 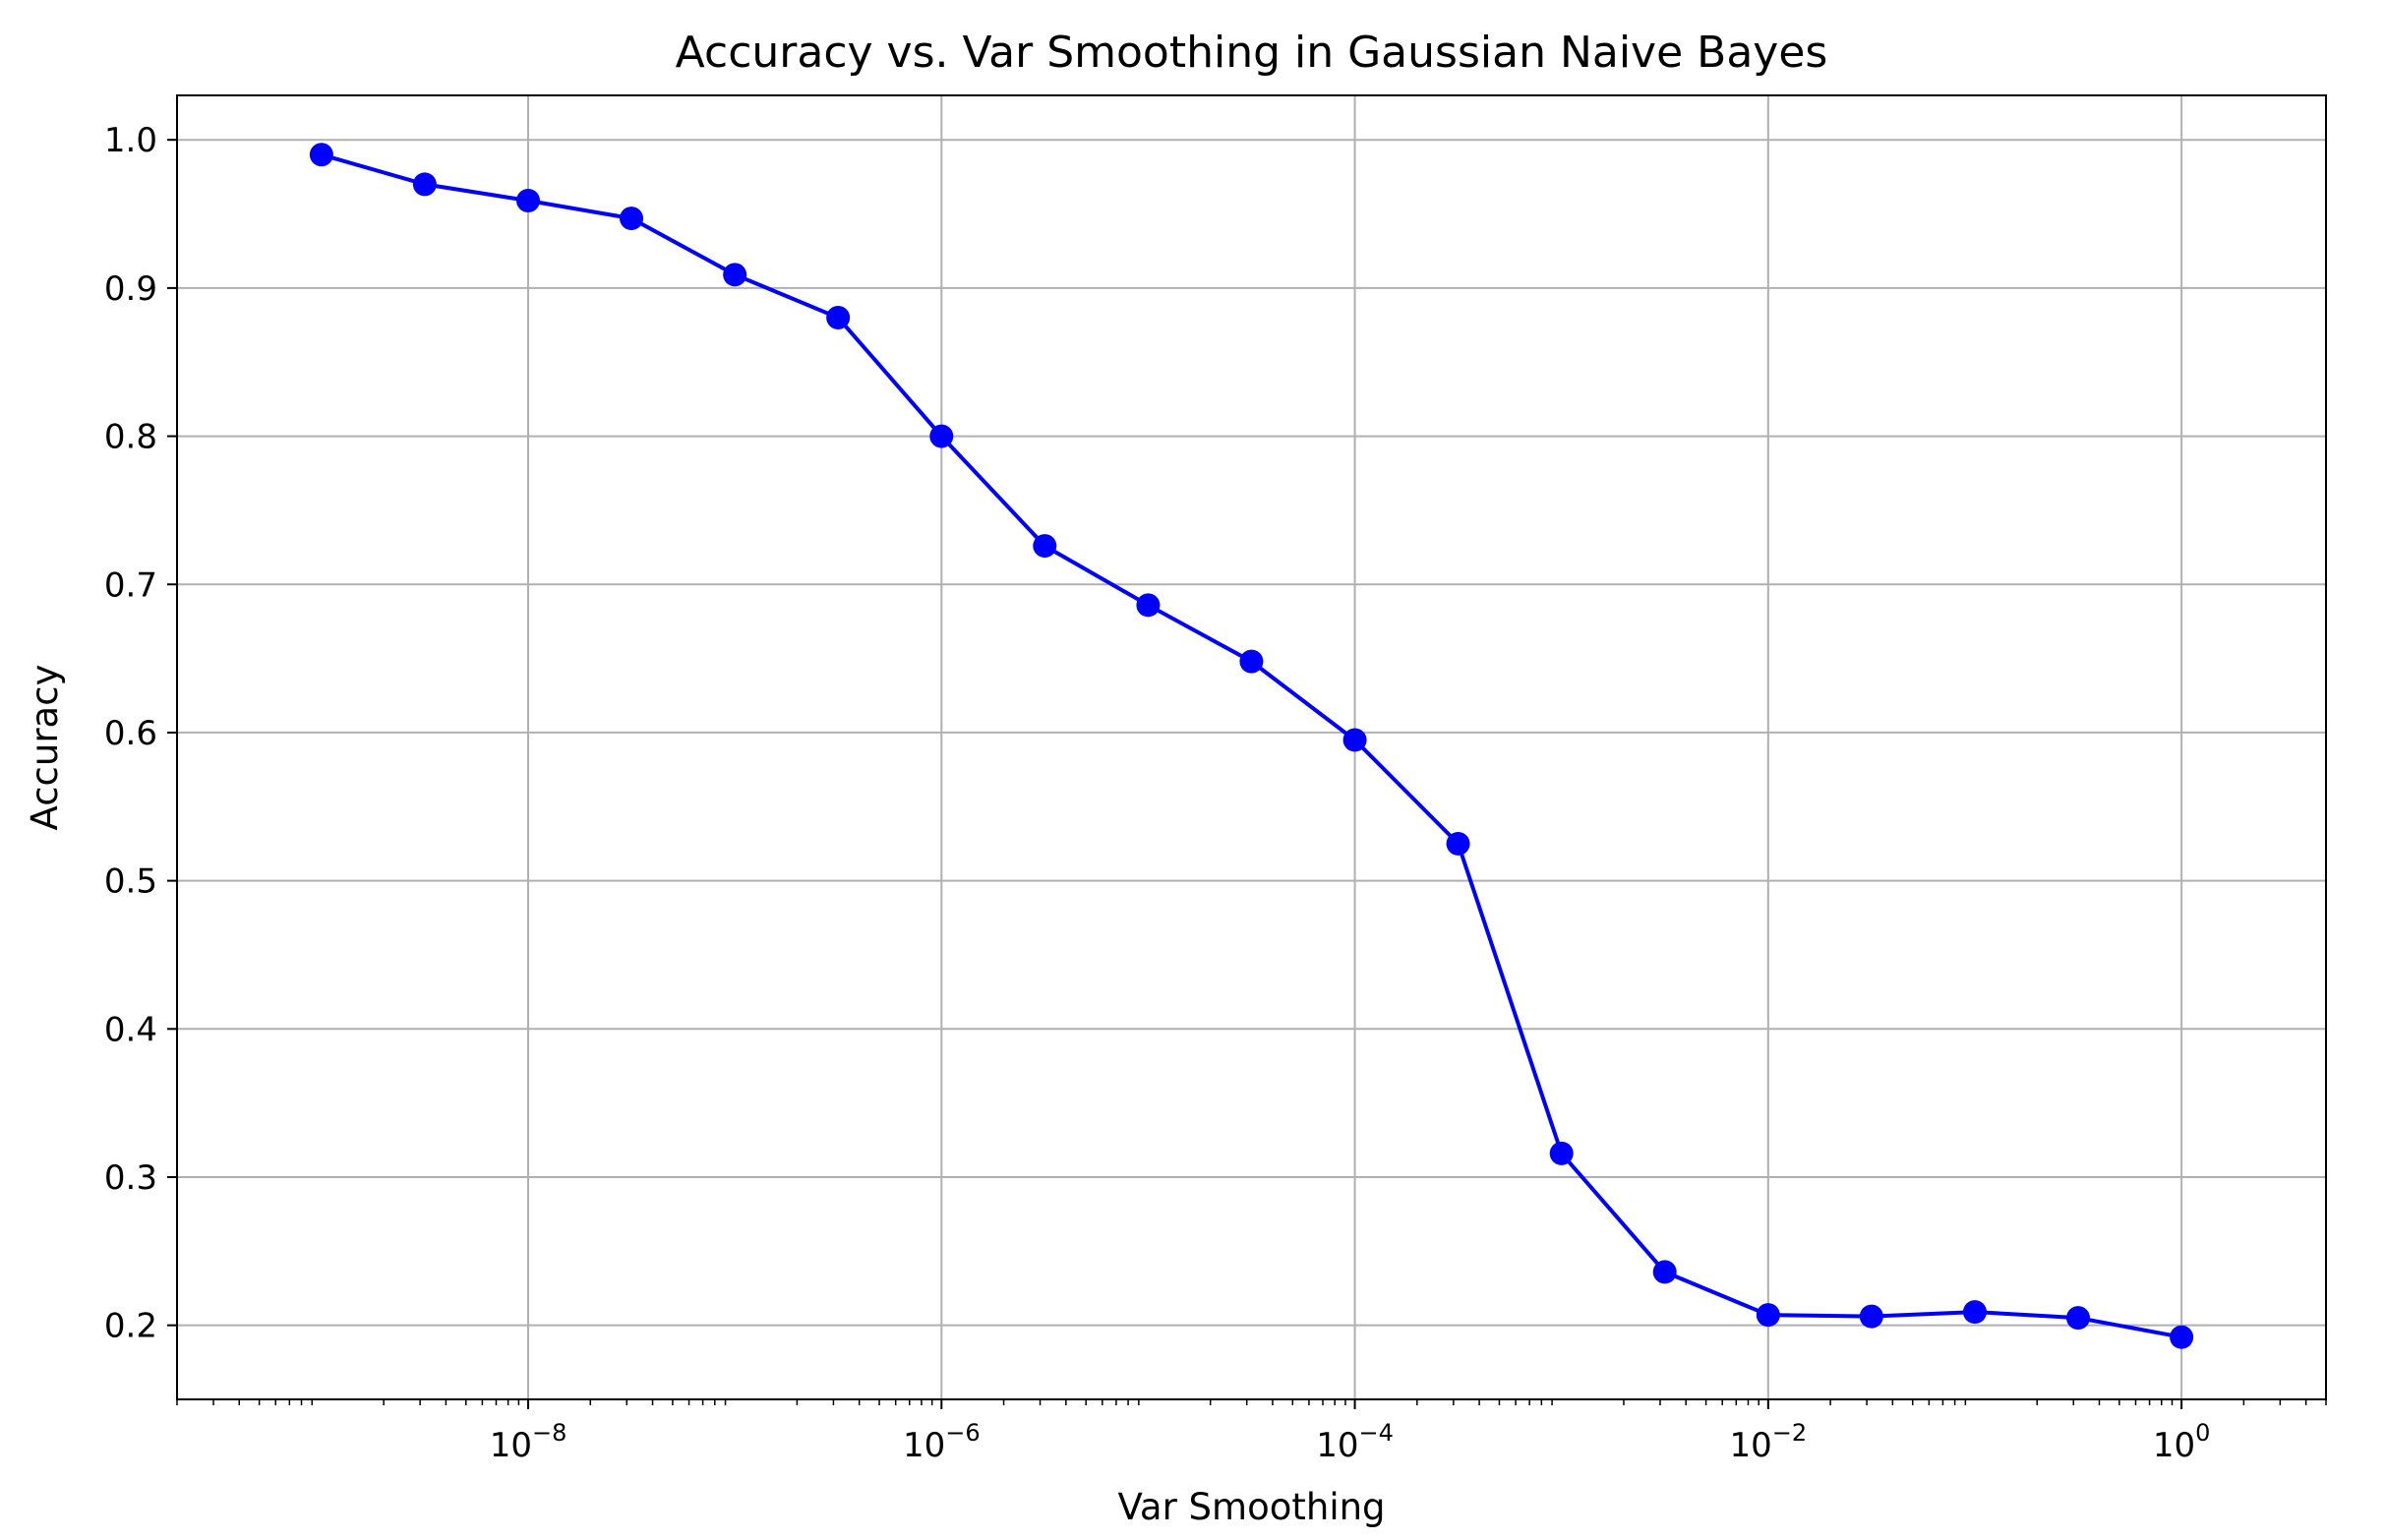 I want to click on x-tick-label: 10⁻⁸, so click(x=528, y=1442).